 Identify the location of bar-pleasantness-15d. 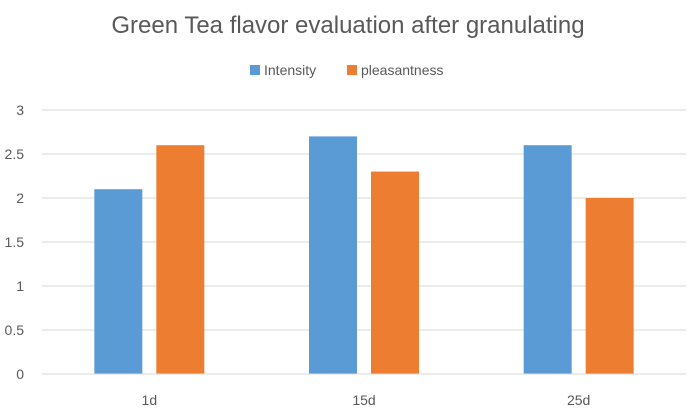
(395, 272).